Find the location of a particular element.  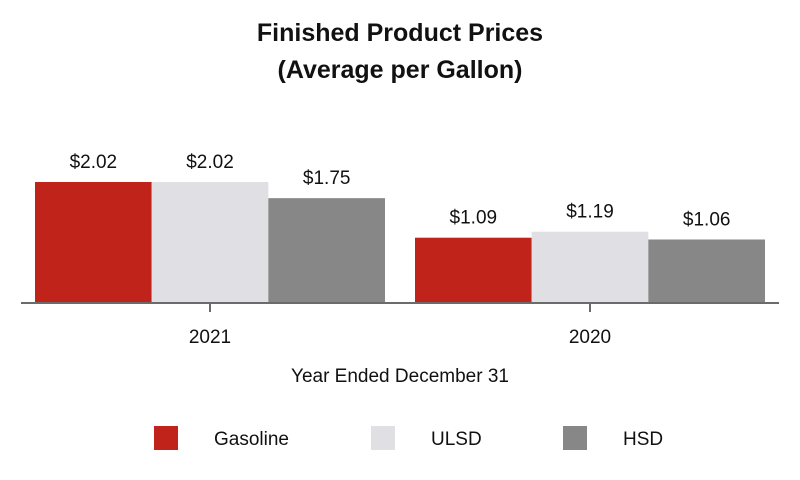

legend: Gasoline ULSD HSD is located at coordinates (408, 438).